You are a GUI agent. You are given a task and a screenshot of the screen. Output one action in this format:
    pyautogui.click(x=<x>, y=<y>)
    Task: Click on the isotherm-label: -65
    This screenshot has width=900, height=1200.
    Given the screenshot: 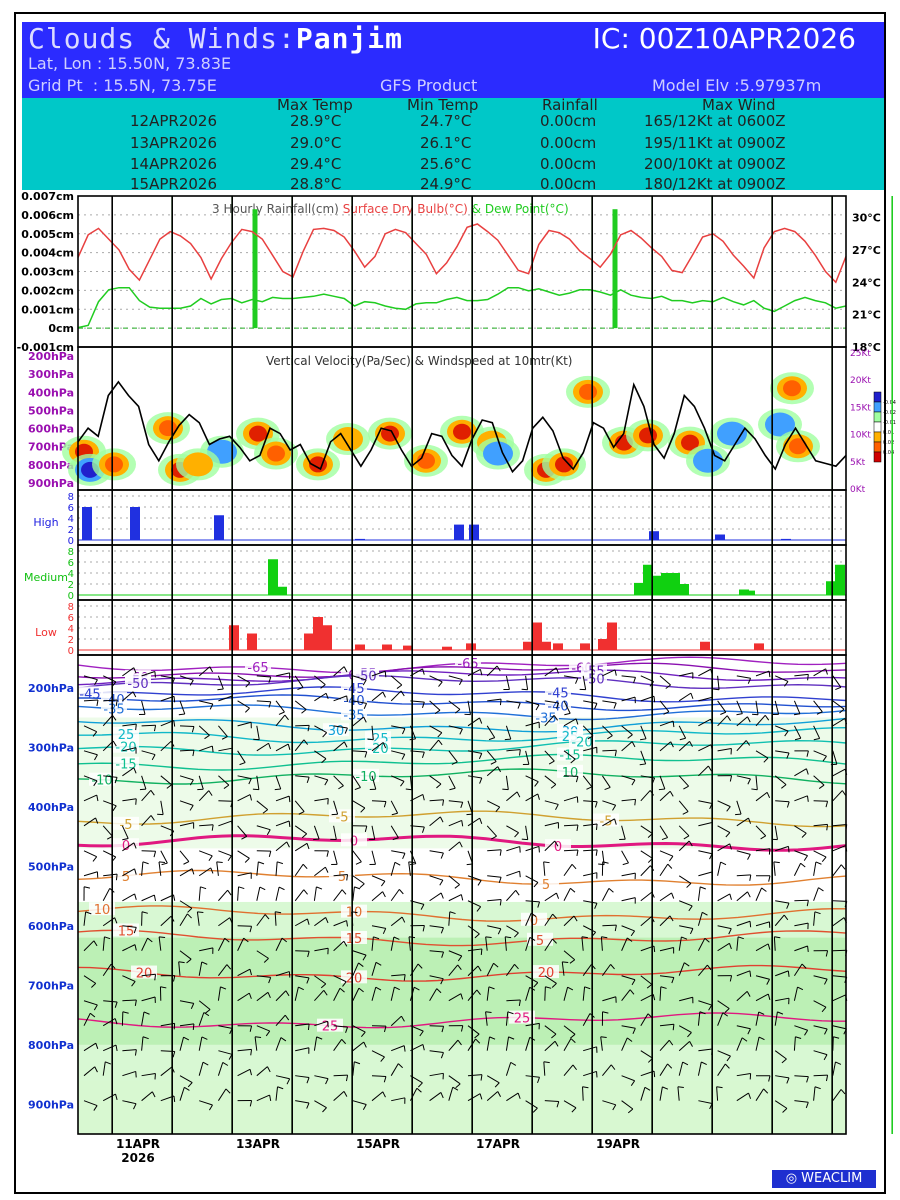 What is the action you would take?
    pyautogui.click(x=467, y=664)
    